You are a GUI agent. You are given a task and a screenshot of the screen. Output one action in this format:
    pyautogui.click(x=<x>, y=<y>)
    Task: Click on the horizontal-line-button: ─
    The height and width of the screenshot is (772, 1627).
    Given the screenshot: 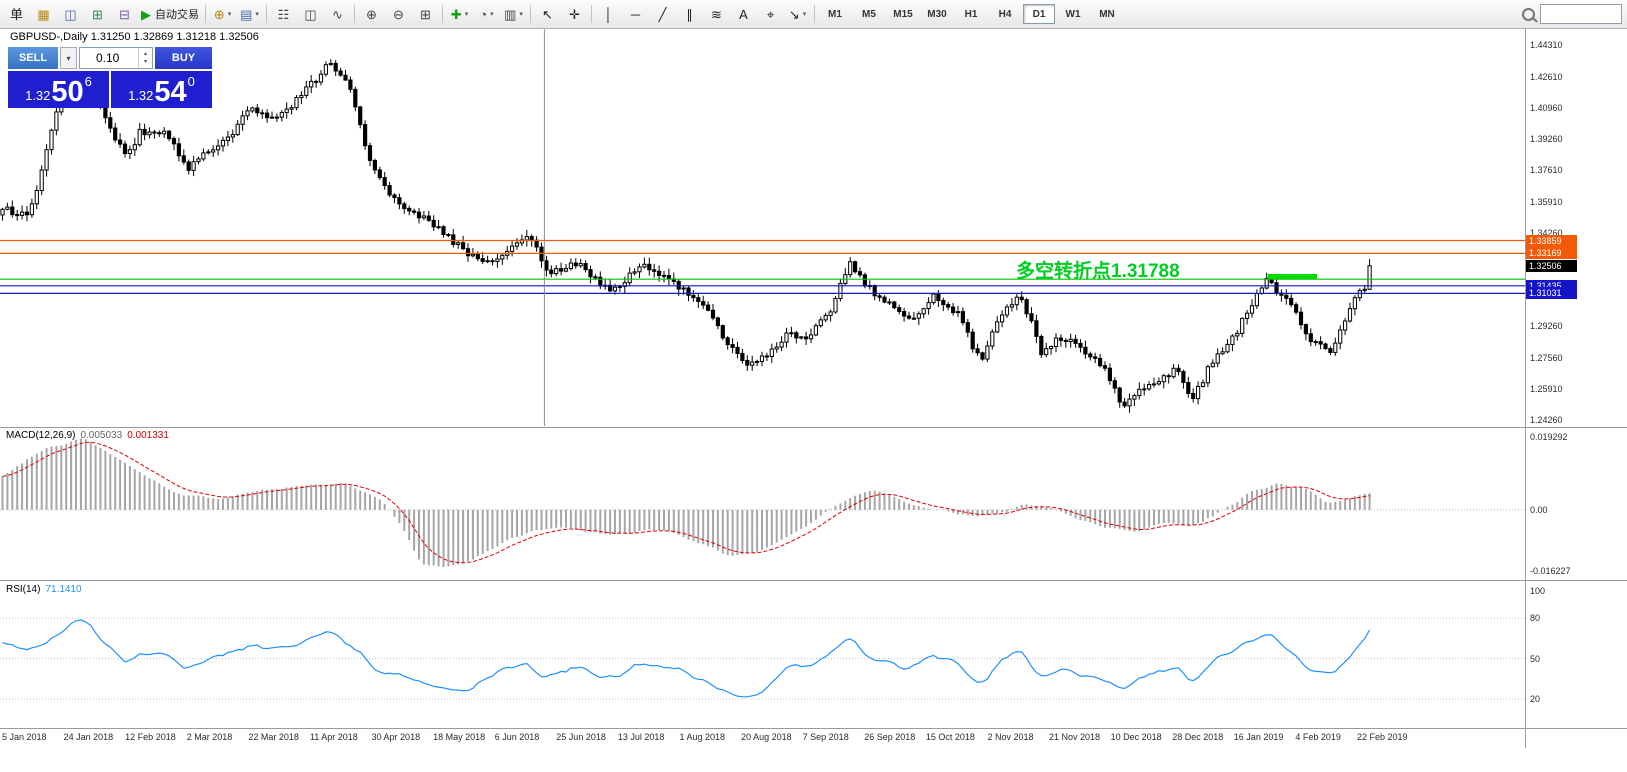 What is the action you would take?
    pyautogui.click(x=635, y=14)
    